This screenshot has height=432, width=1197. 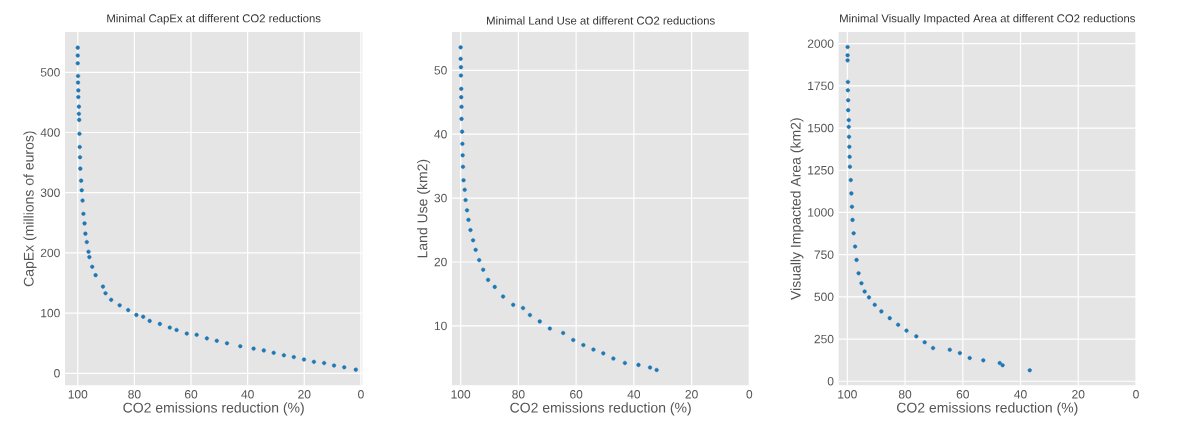 What do you see at coordinates (820, 43) in the screenshot?
I see `y-tick-label: 2000` at bounding box center [820, 43].